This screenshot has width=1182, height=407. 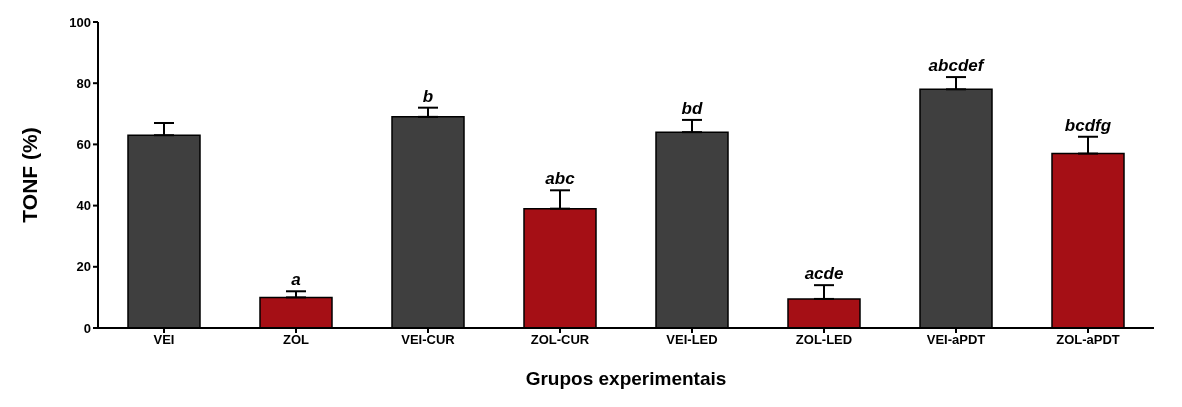 What do you see at coordinates (626, 379) in the screenshot?
I see `x-axis-title: Grupos experimentais` at bounding box center [626, 379].